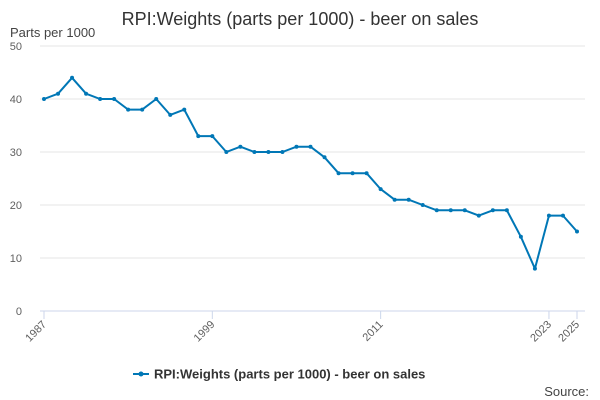  I want to click on y-axis-tick-labels: 0 10 20 30 40 50, so click(16, 179).